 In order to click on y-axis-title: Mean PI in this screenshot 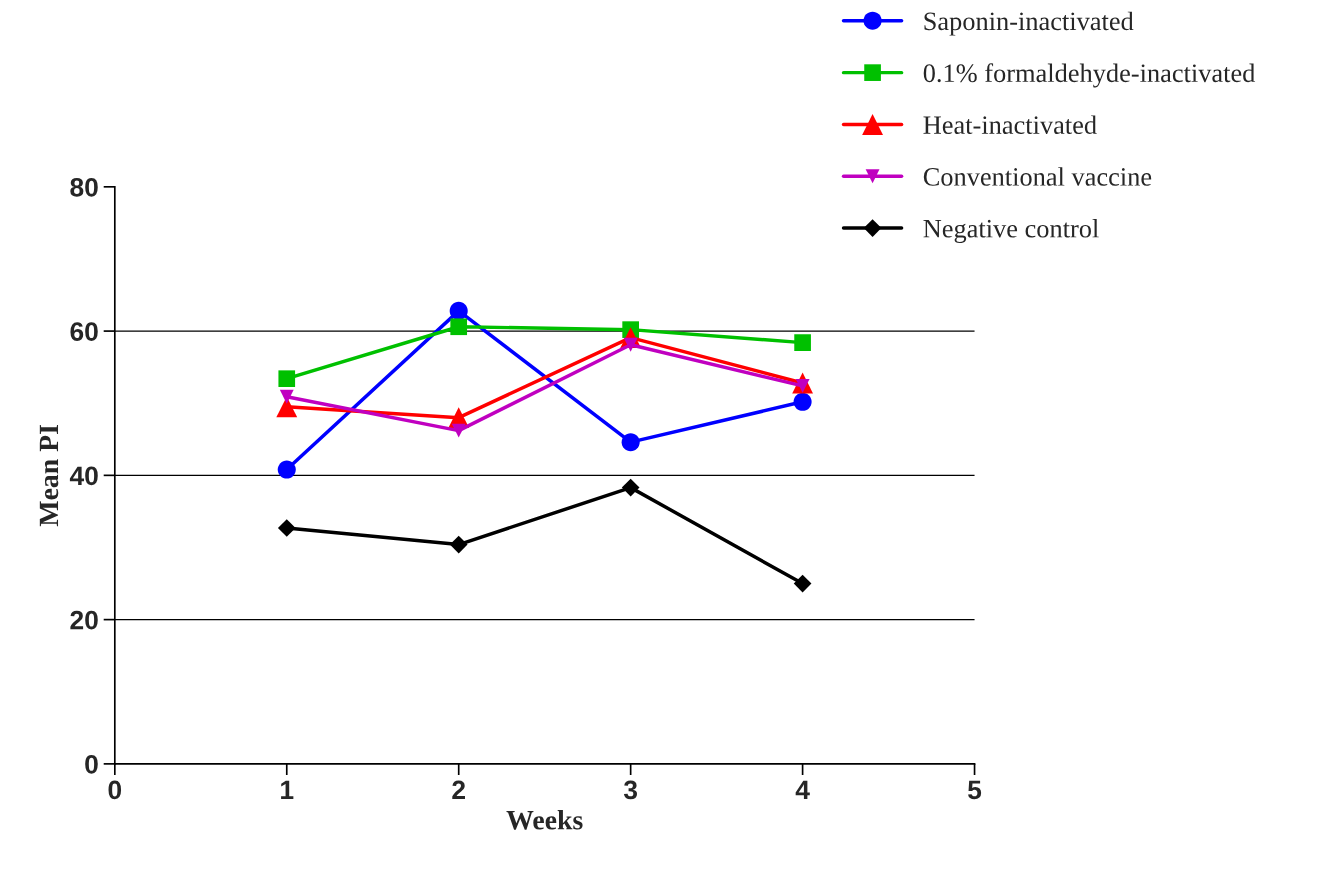, I will do `click(49, 475)`.